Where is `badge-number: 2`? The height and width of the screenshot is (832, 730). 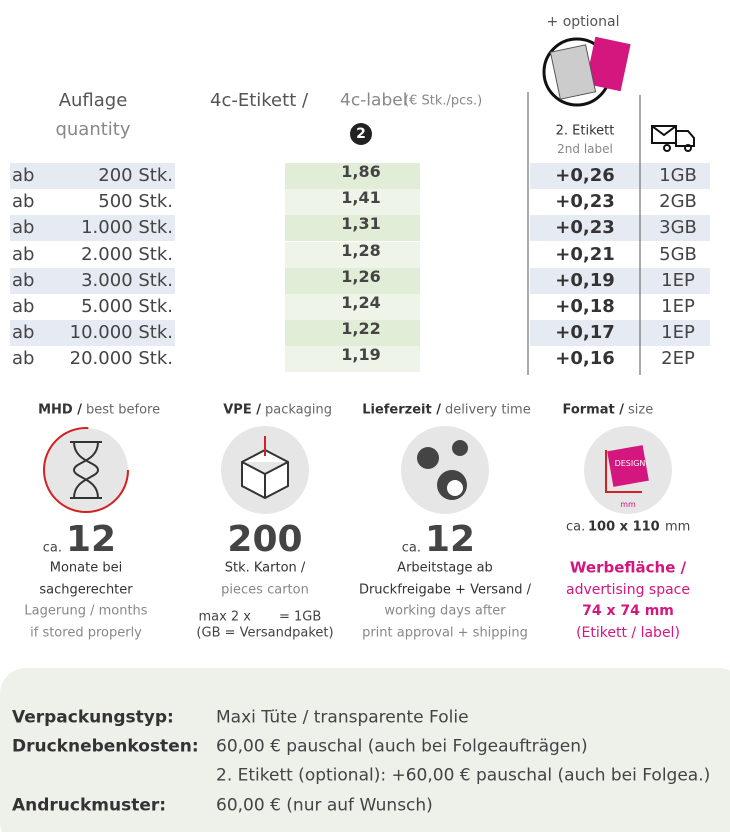 badge-number: 2 is located at coordinates (361, 134).